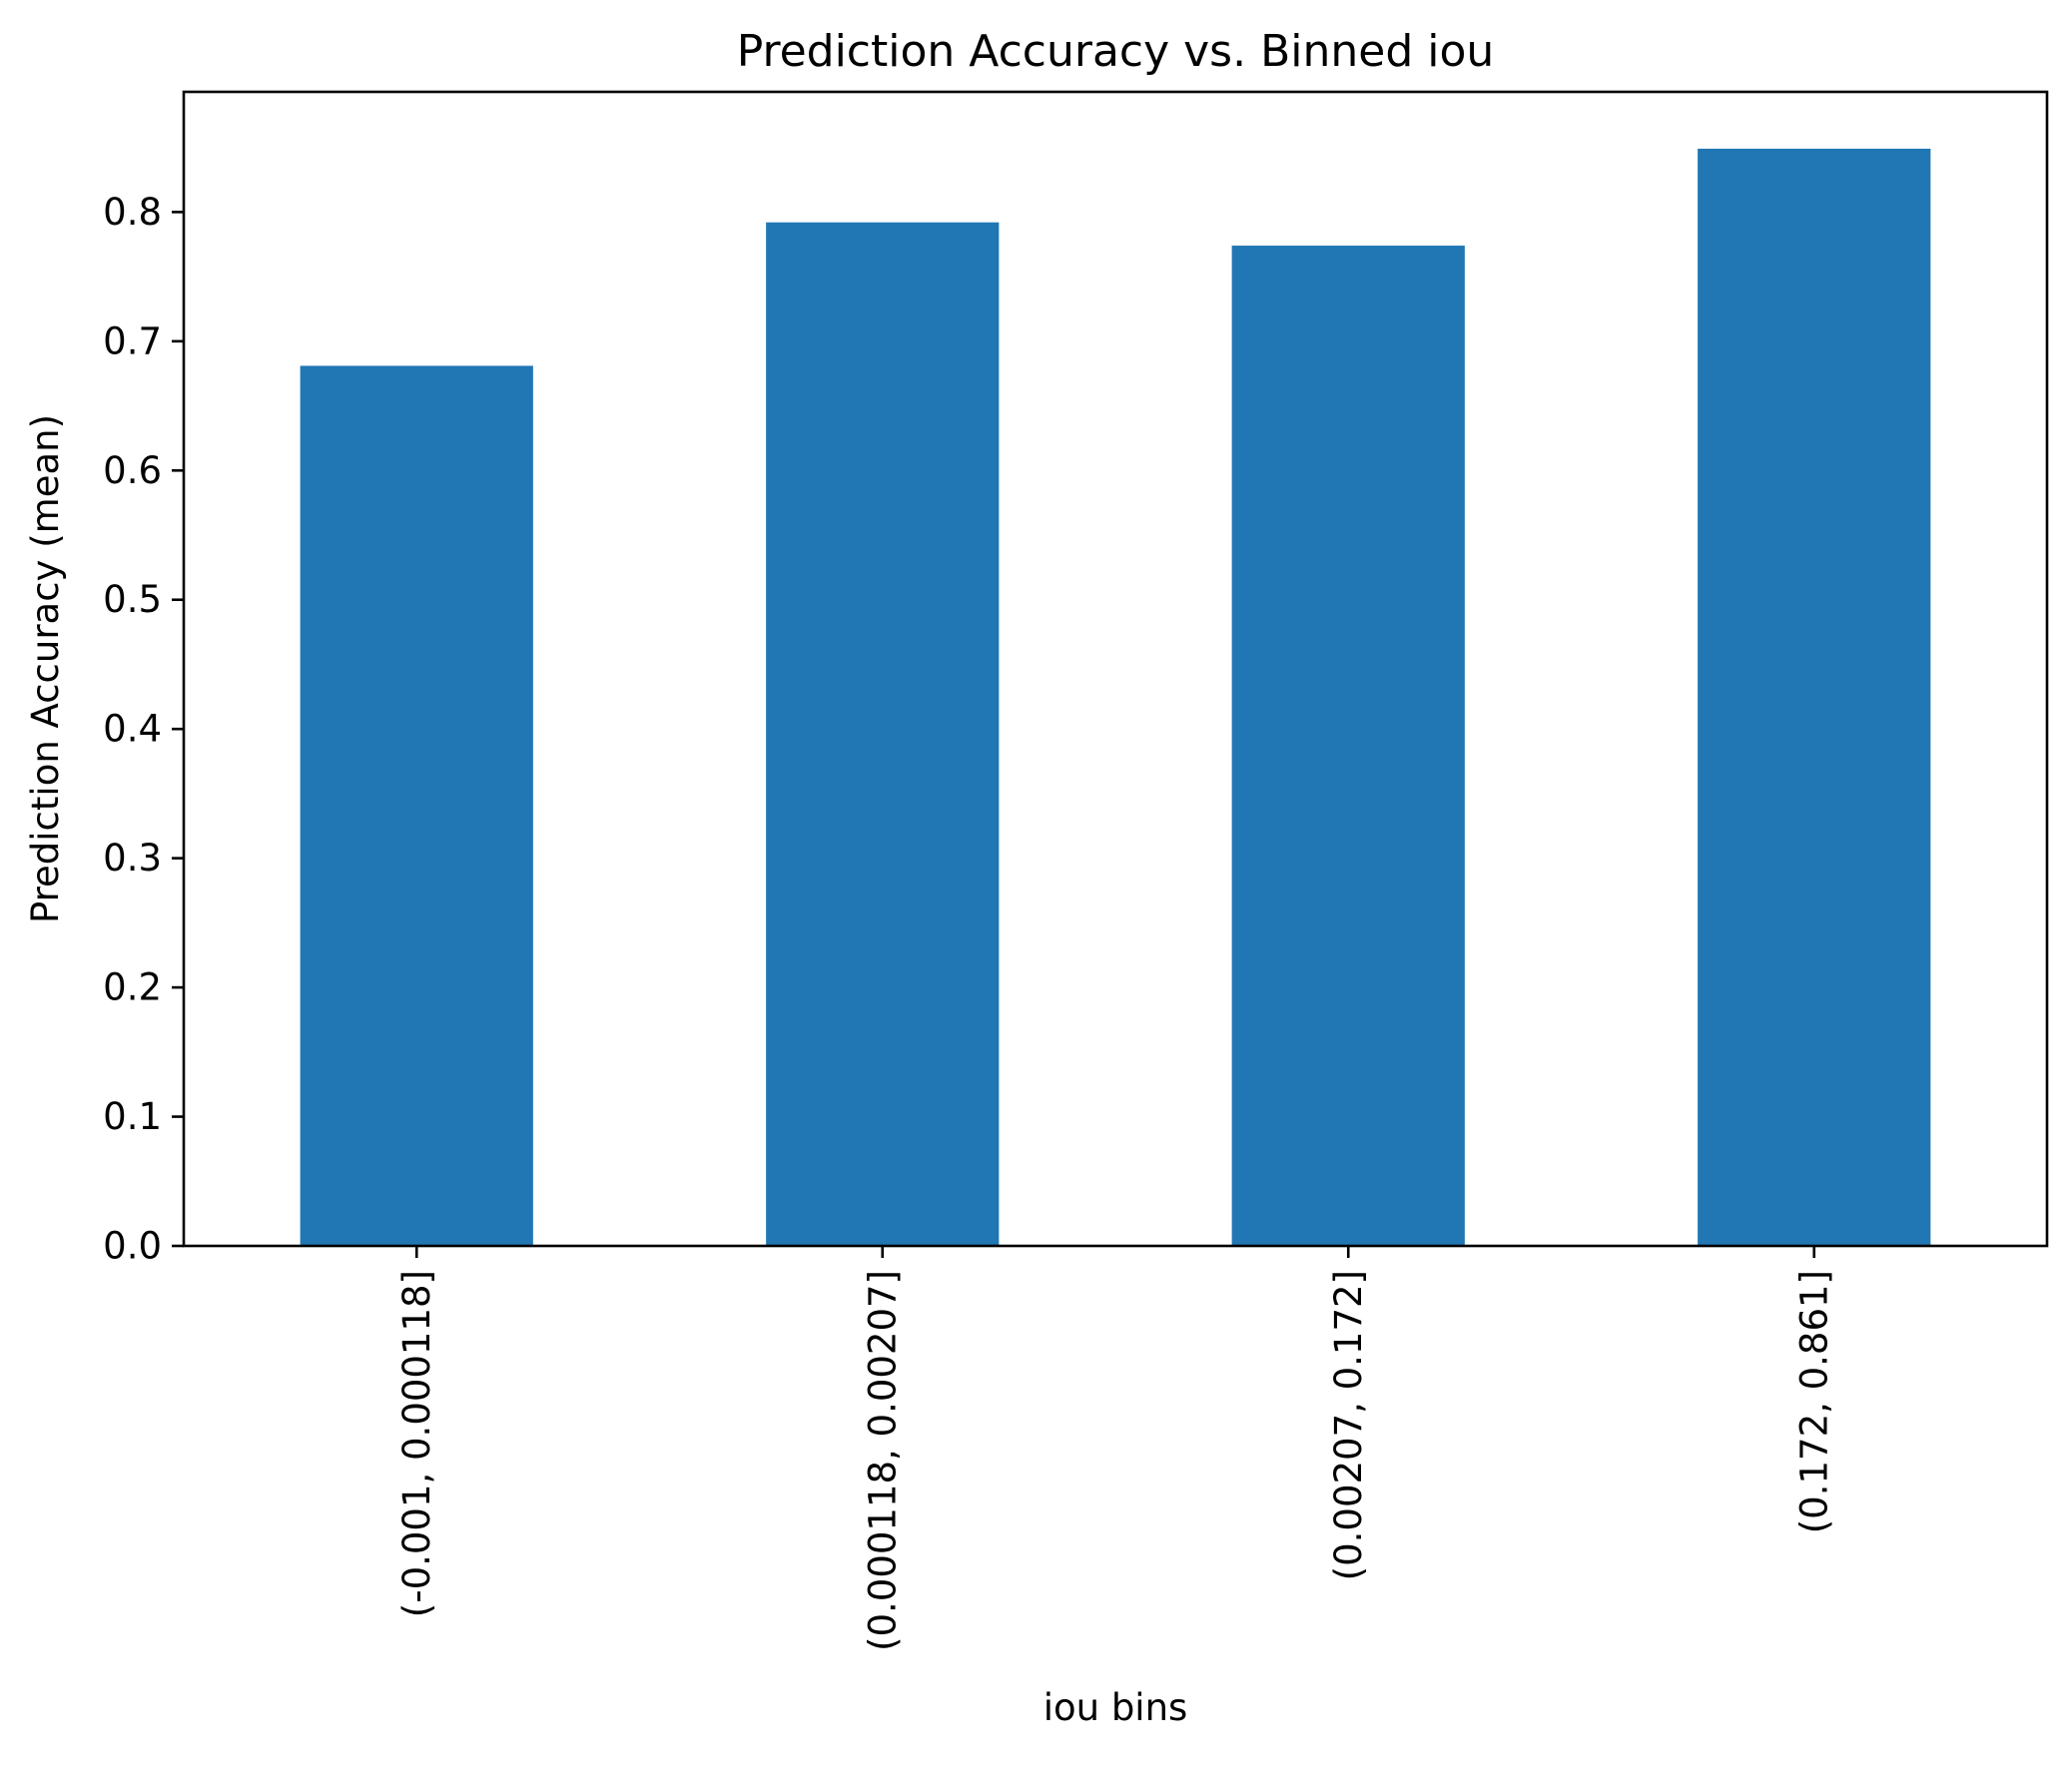 This screenshot has width=2071, height=1792. What do you see at coordinates (883, 1460) in the screenshot?
I see `x-tick-label: (0.000118, 0.00207]` at bounding box center [883, 1460].